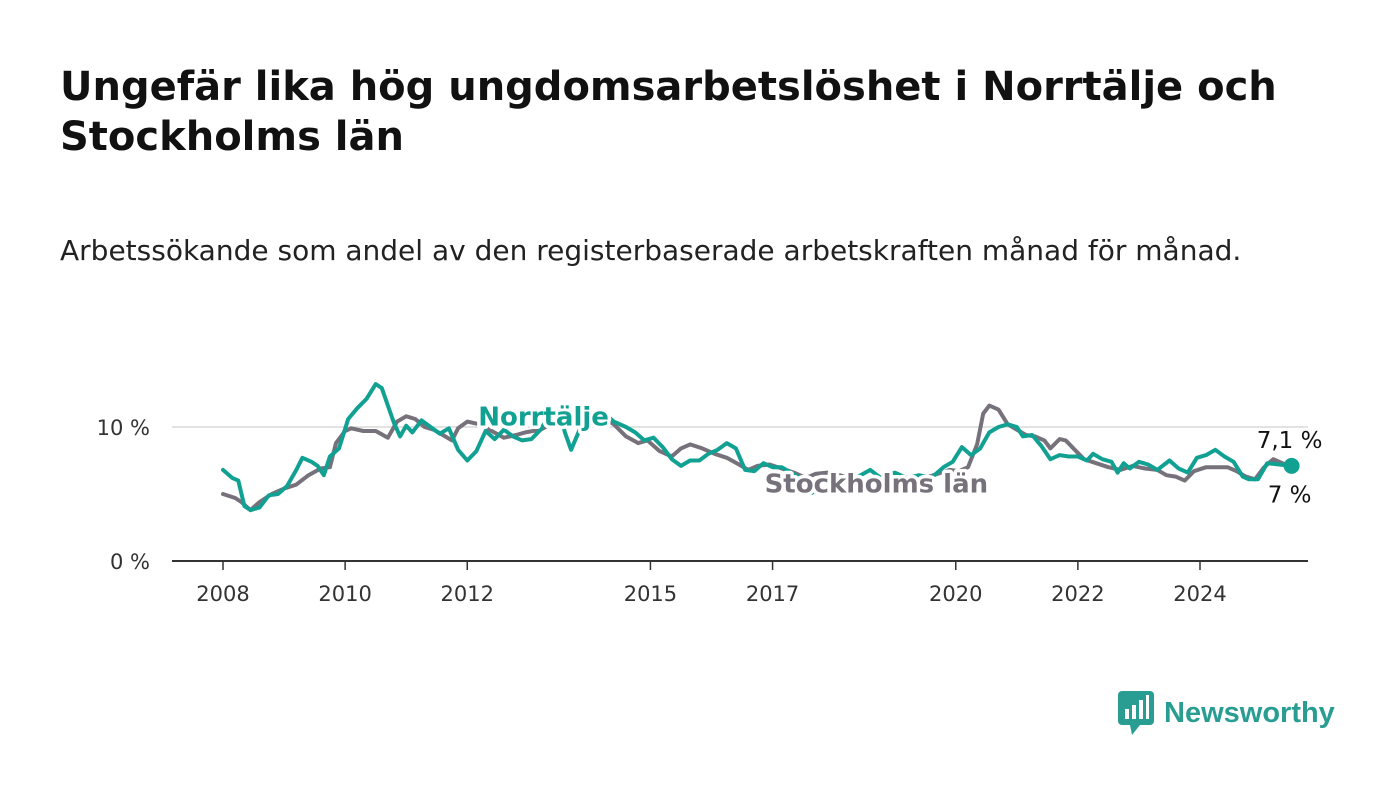 This screenshot has height=794, width=1400. I want to click on end-value-label: 7 %, so click(1290, 496).